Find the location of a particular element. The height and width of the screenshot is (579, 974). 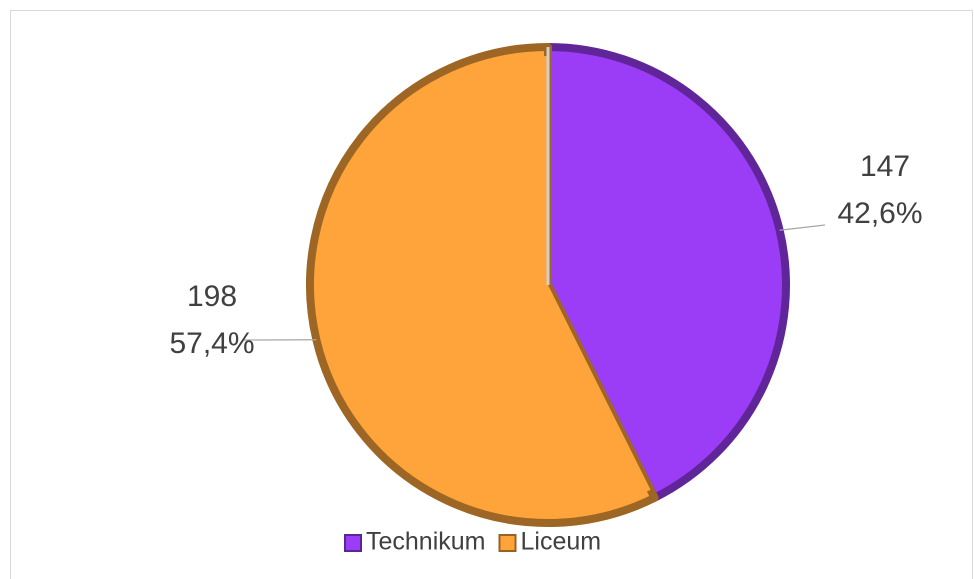

data-label-percent: 42,6% is located at coordinates (879, 213).